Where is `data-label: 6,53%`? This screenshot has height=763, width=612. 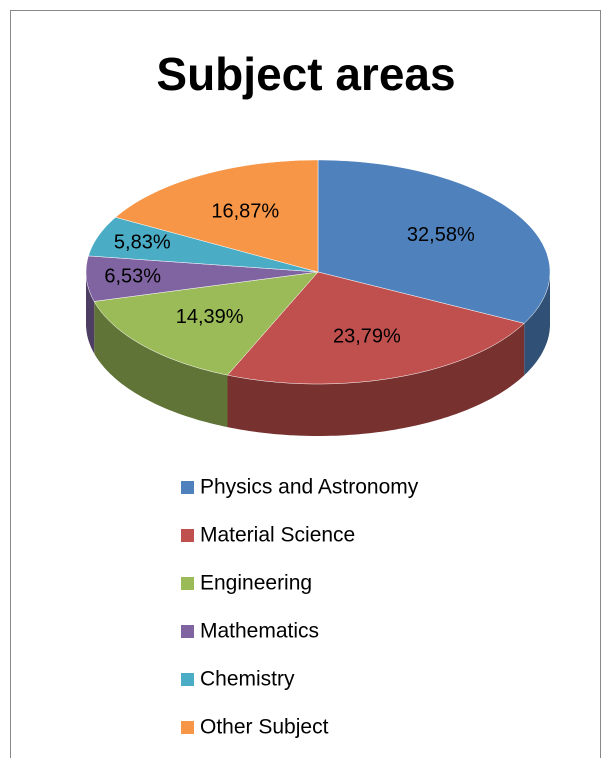 data-label: 6,53% is located at coordinates (132, 277).